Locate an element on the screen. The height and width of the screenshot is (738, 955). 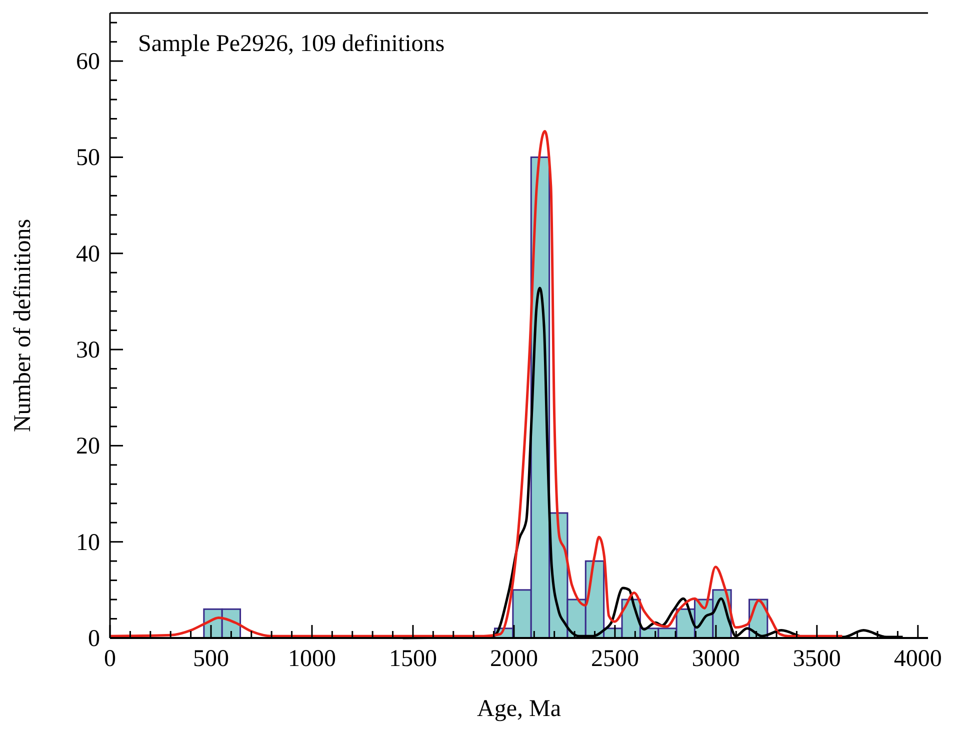
x-tick-label: 0 is located at coordinates (110, 659).